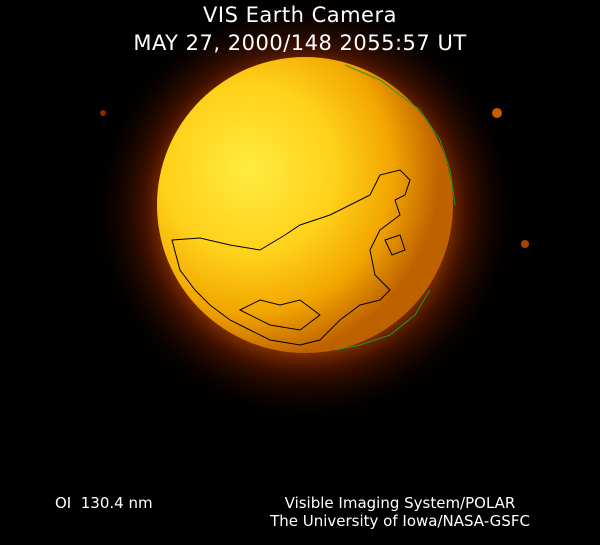 This screenshot has width=600, height=545. What do you see at coordinates (300, 43) in the screenshot?
I see `timestamp: MAY 27, 2000/148 2055:57 UT` at bounding box center [300, 43].